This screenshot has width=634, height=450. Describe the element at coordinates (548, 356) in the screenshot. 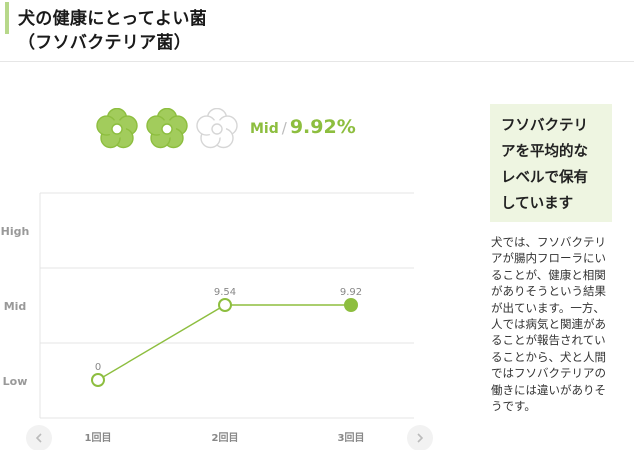

I see `description-line: ることから、犬と人間` at that location.